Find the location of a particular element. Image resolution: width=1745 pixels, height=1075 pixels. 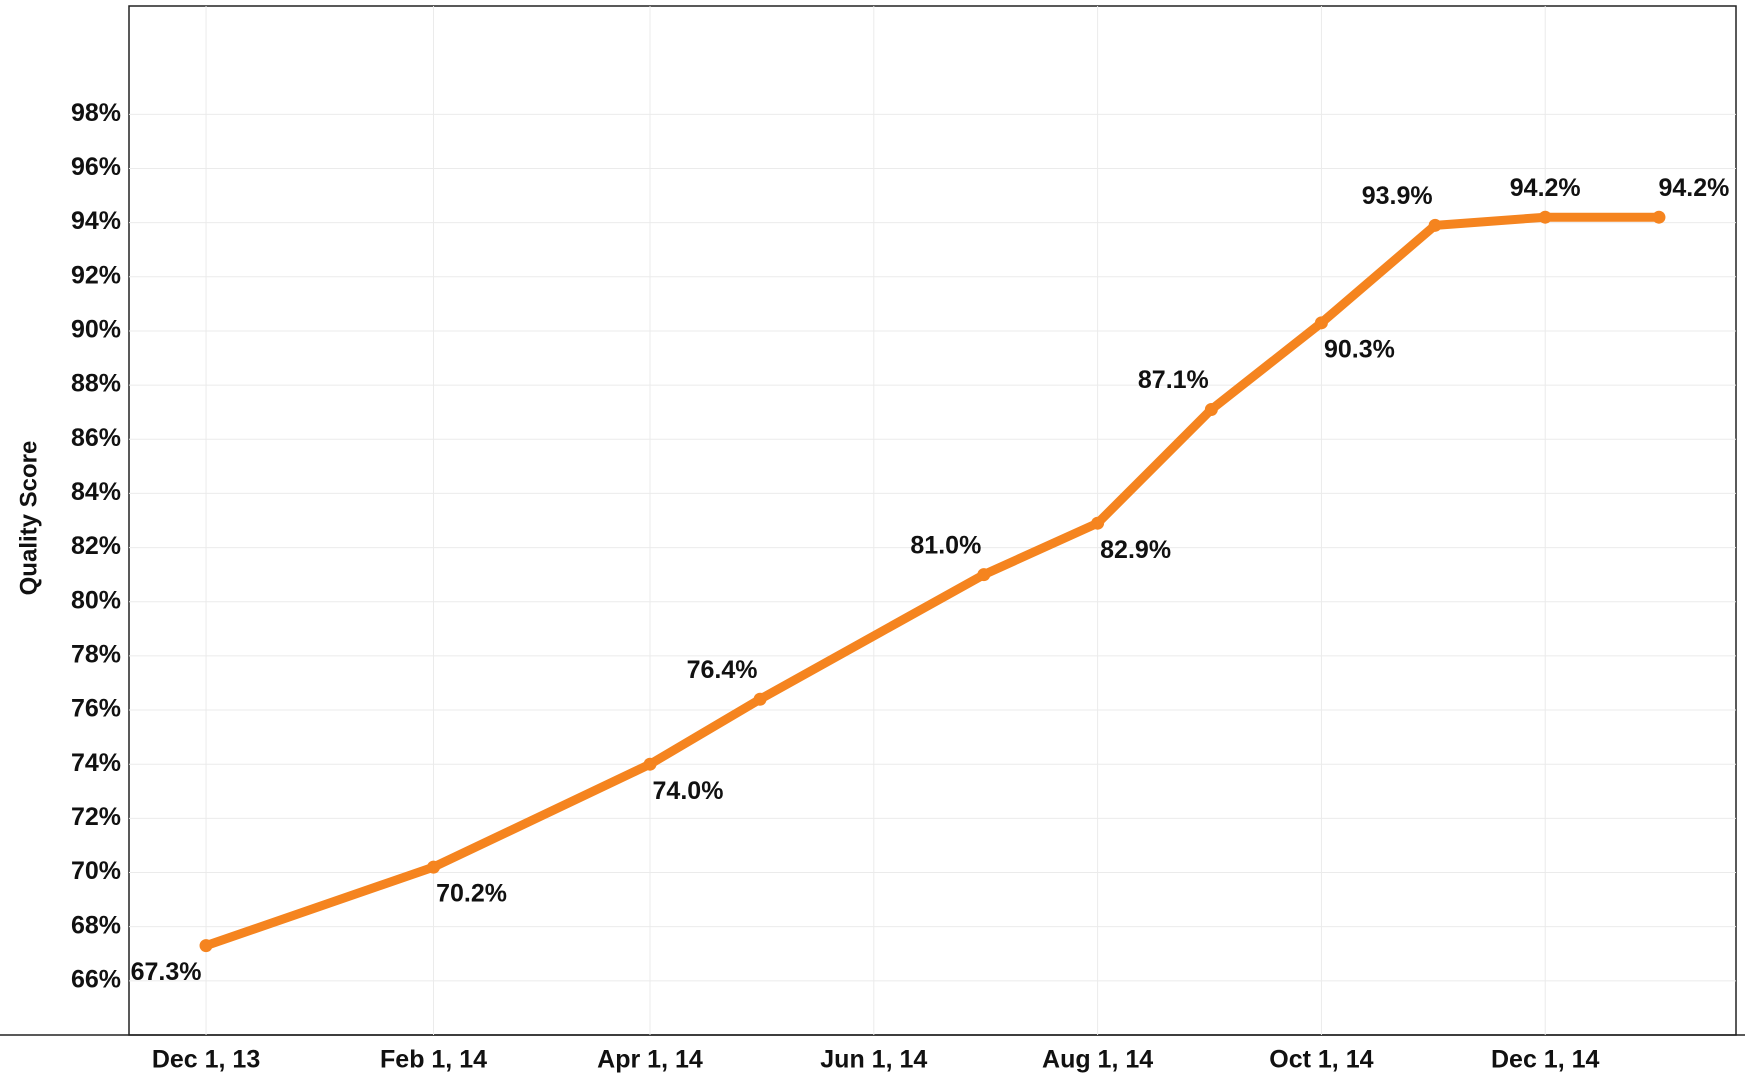

data-label: 87.1% is located at coordinates (1173, 380).